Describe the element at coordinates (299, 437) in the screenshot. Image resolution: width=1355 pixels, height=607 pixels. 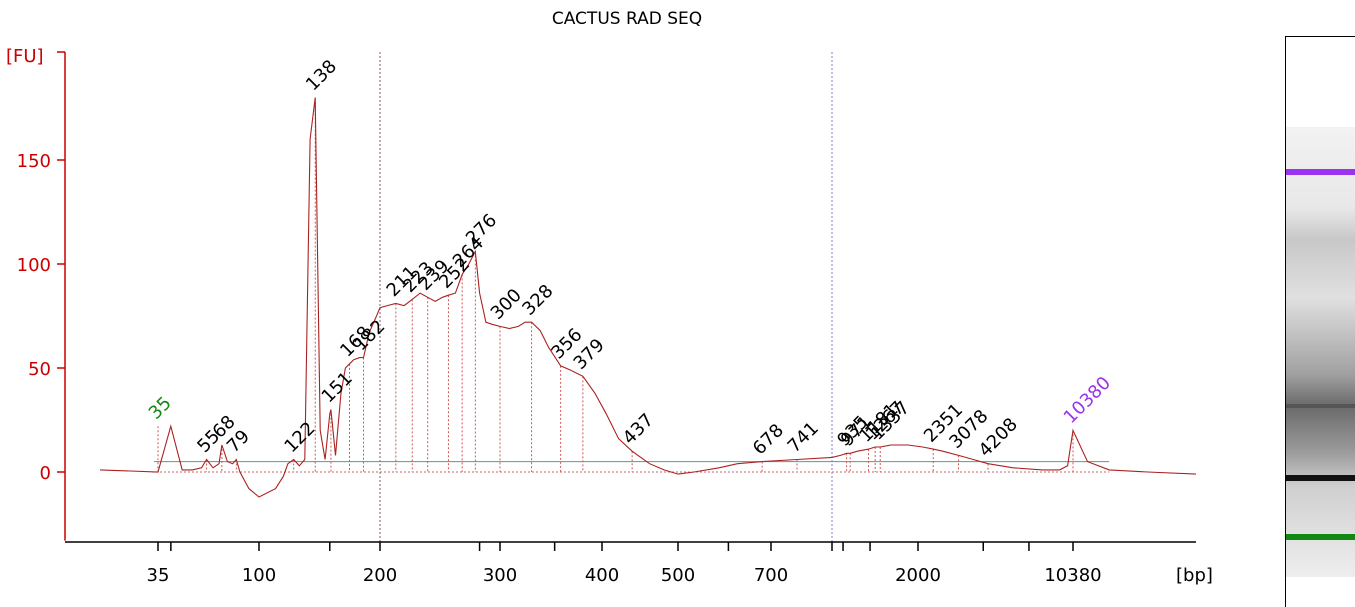
I see `peak-label: 122` at that location.